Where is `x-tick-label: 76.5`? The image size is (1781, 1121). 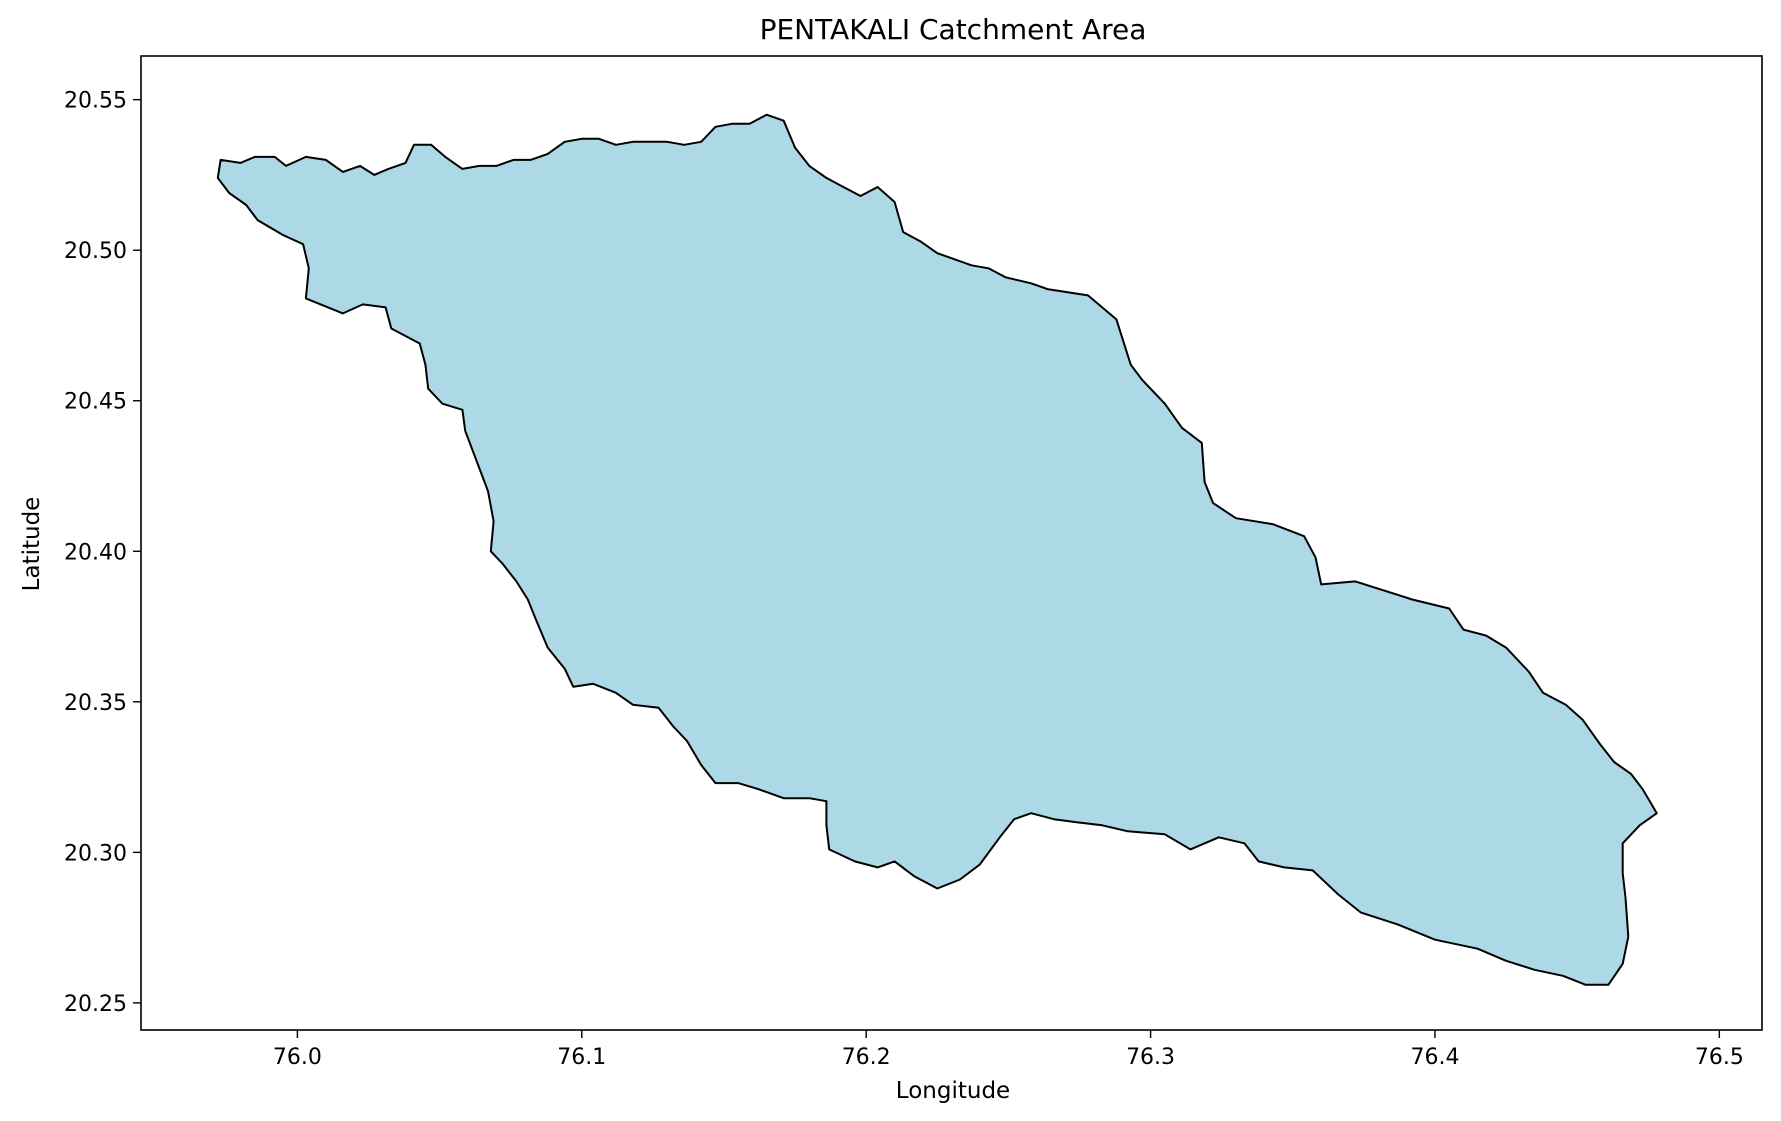 x-tick-label: 76.5 is located at coordinates (1719, 1057).